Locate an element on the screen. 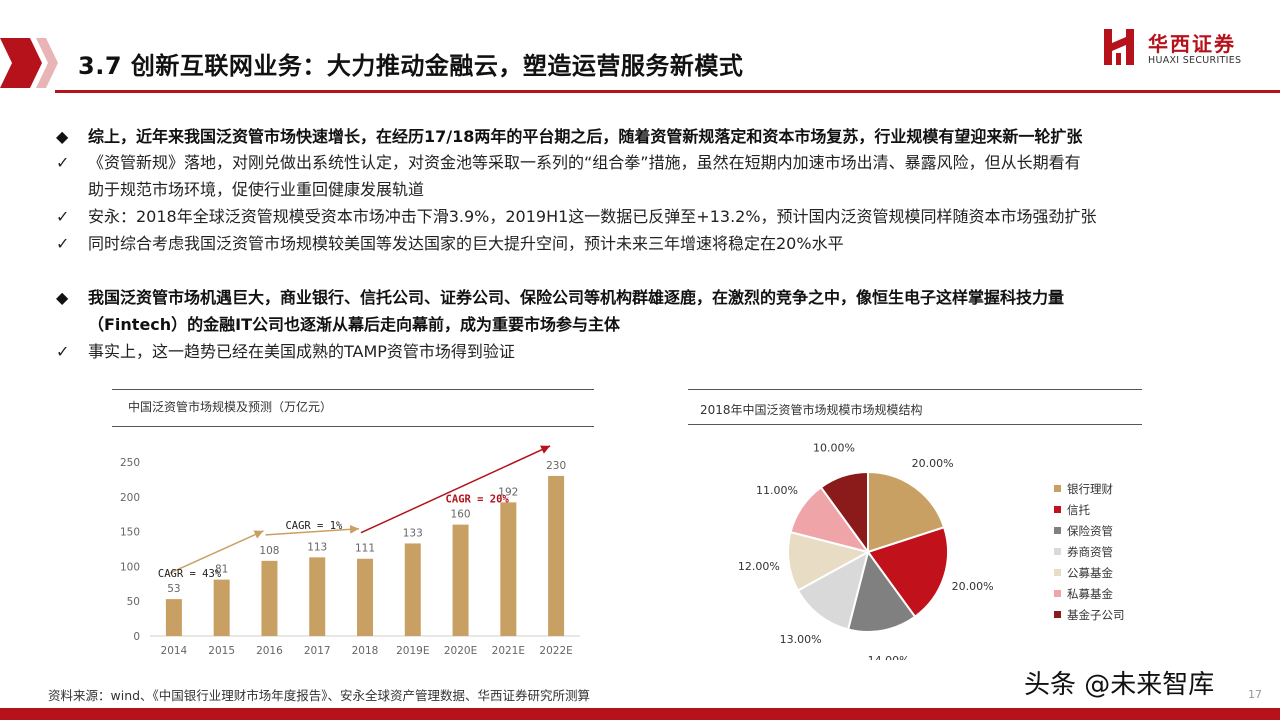 The width and height of the screenshot is (1280, 720). pie-slice-label: 12.00% is located at coordinates (759, 566).